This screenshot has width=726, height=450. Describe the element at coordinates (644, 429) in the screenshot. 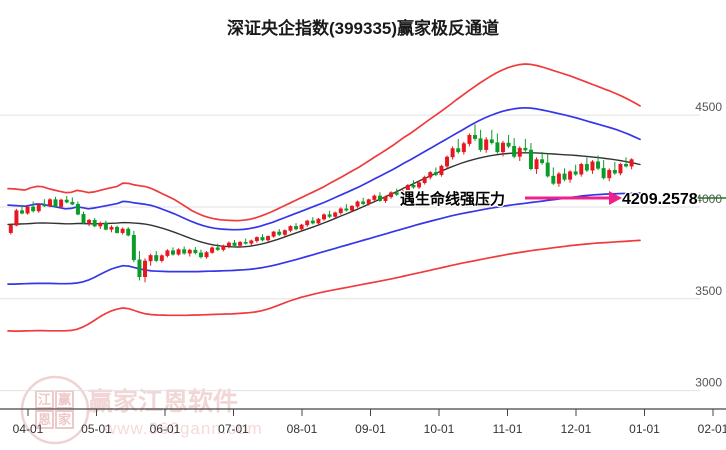

I see `x-tick-label-01-01: 01-01` at that location.